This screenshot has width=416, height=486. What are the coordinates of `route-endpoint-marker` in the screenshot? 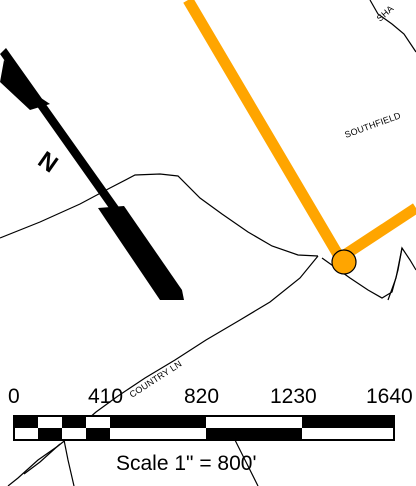 It's located at (344, 262).